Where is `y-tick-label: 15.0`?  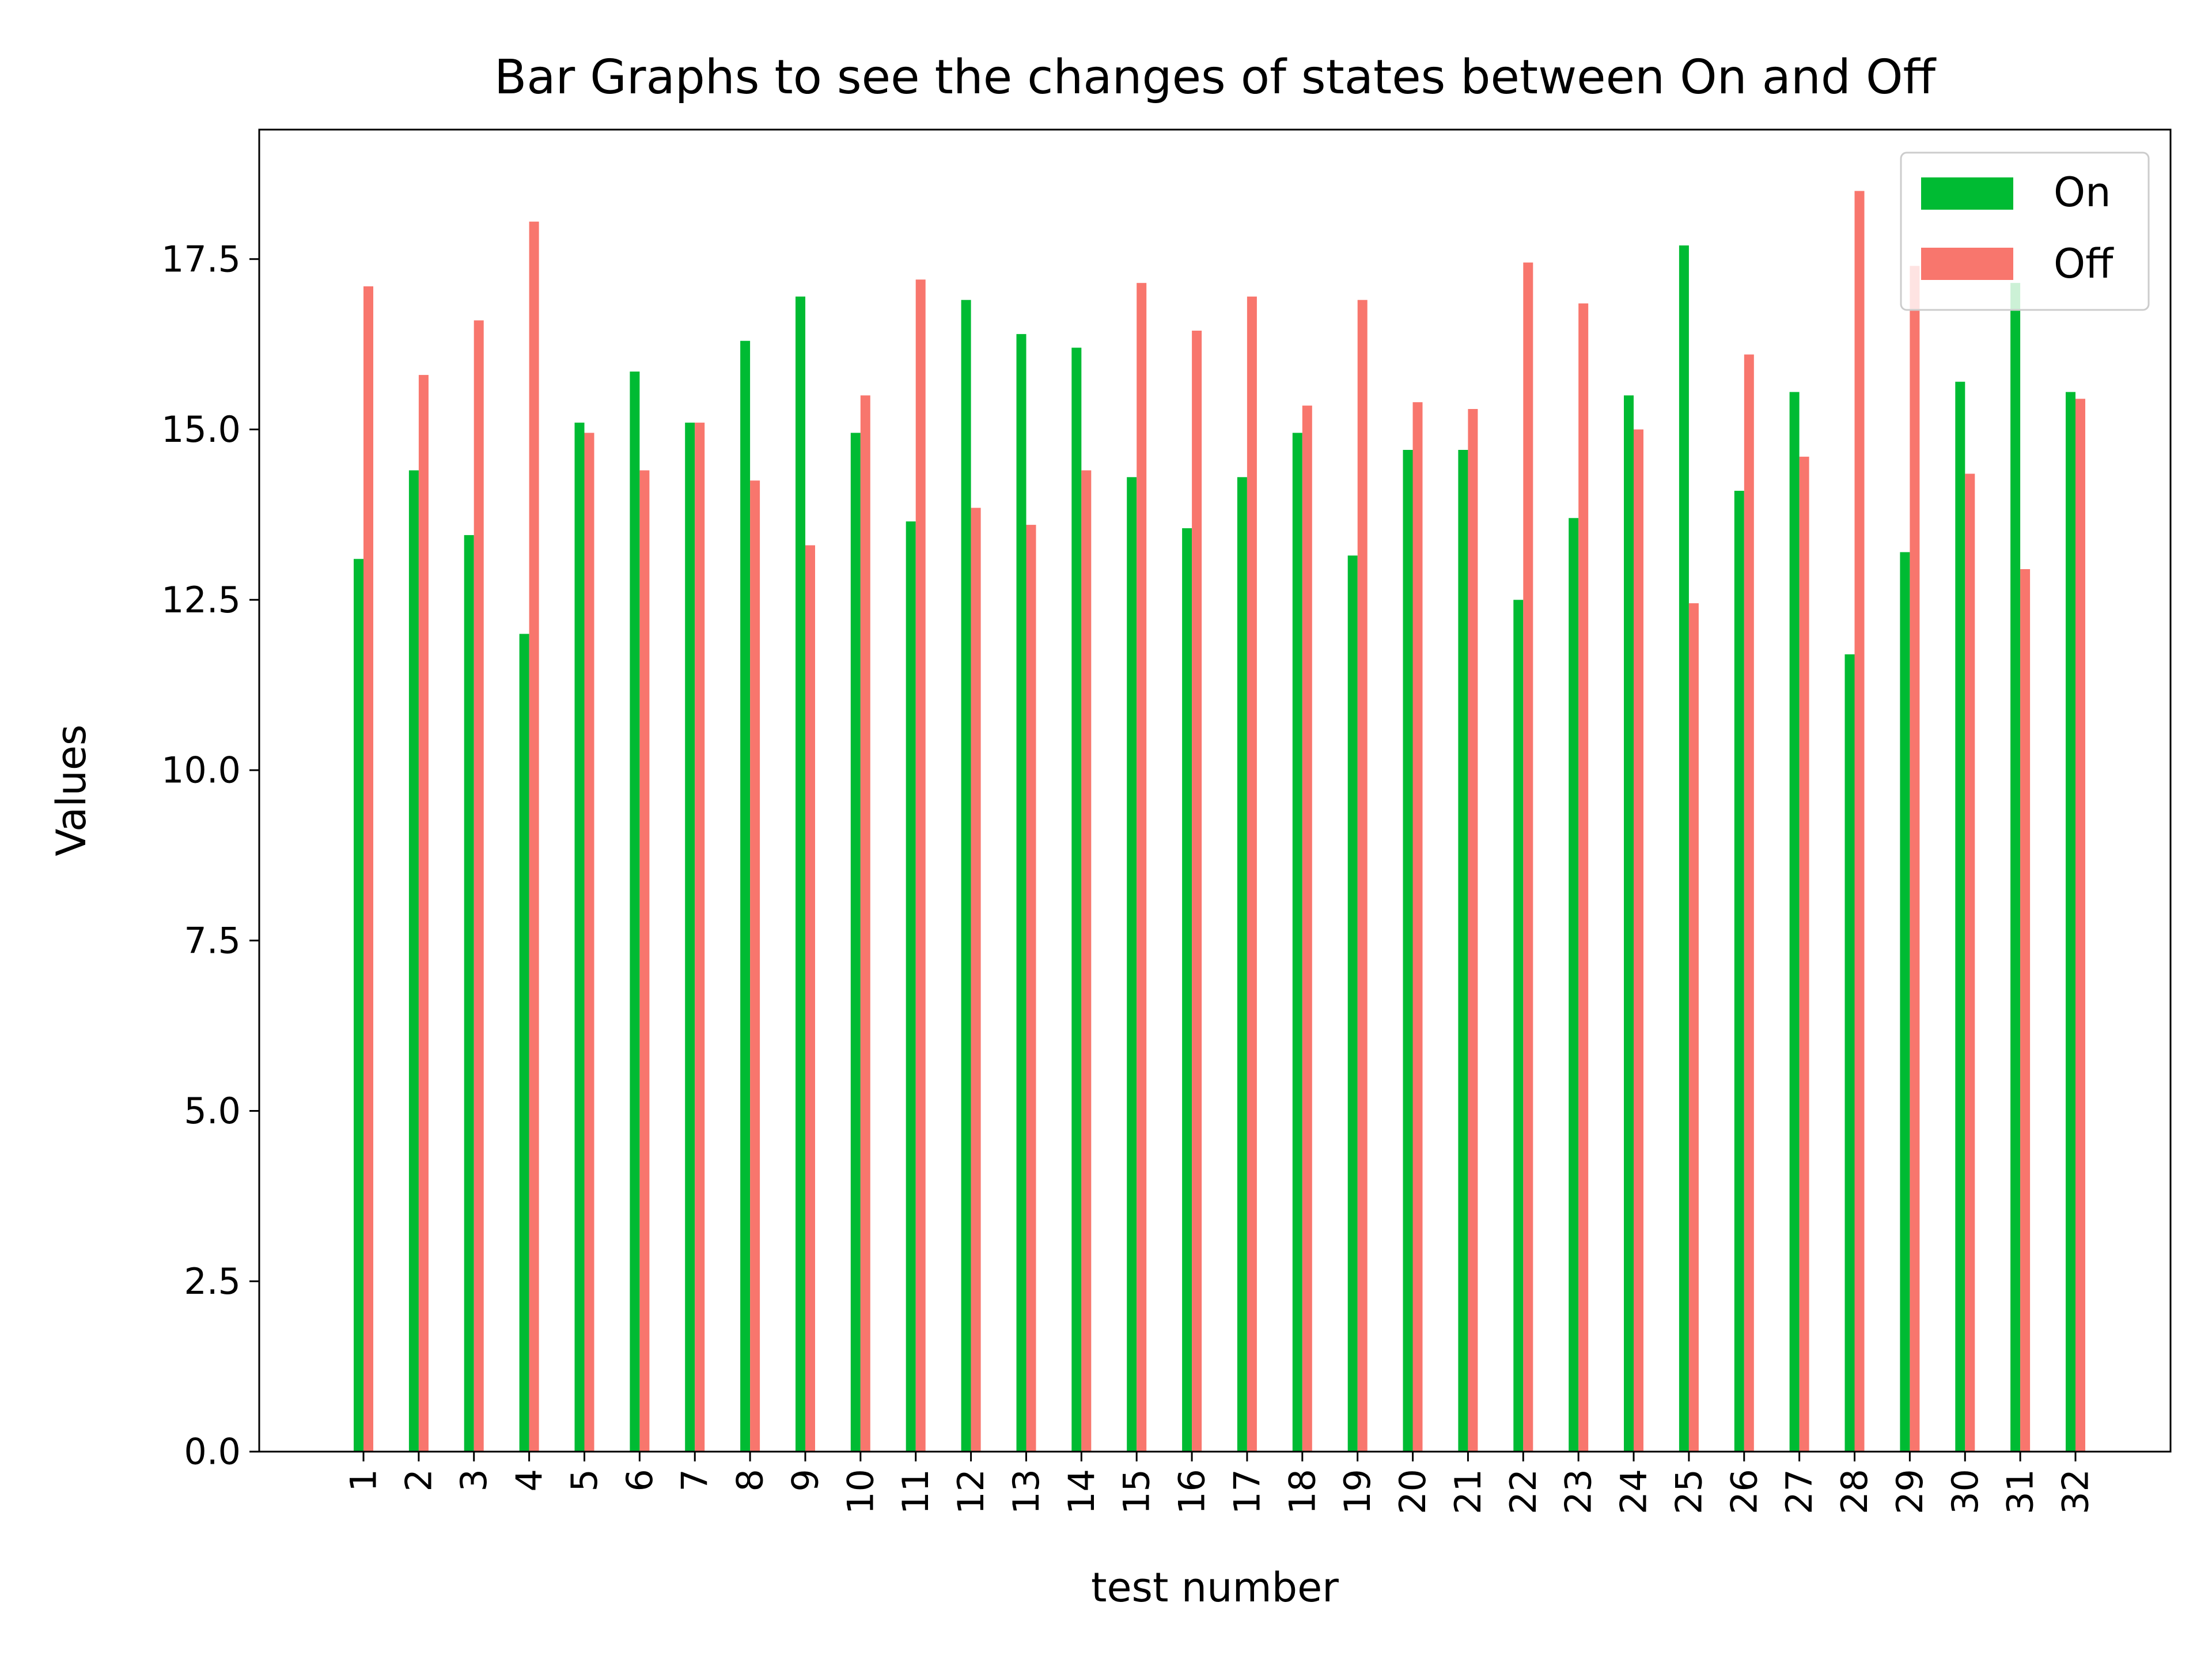
y-tick-label: 15.0 is located at coordinates (201, 429).